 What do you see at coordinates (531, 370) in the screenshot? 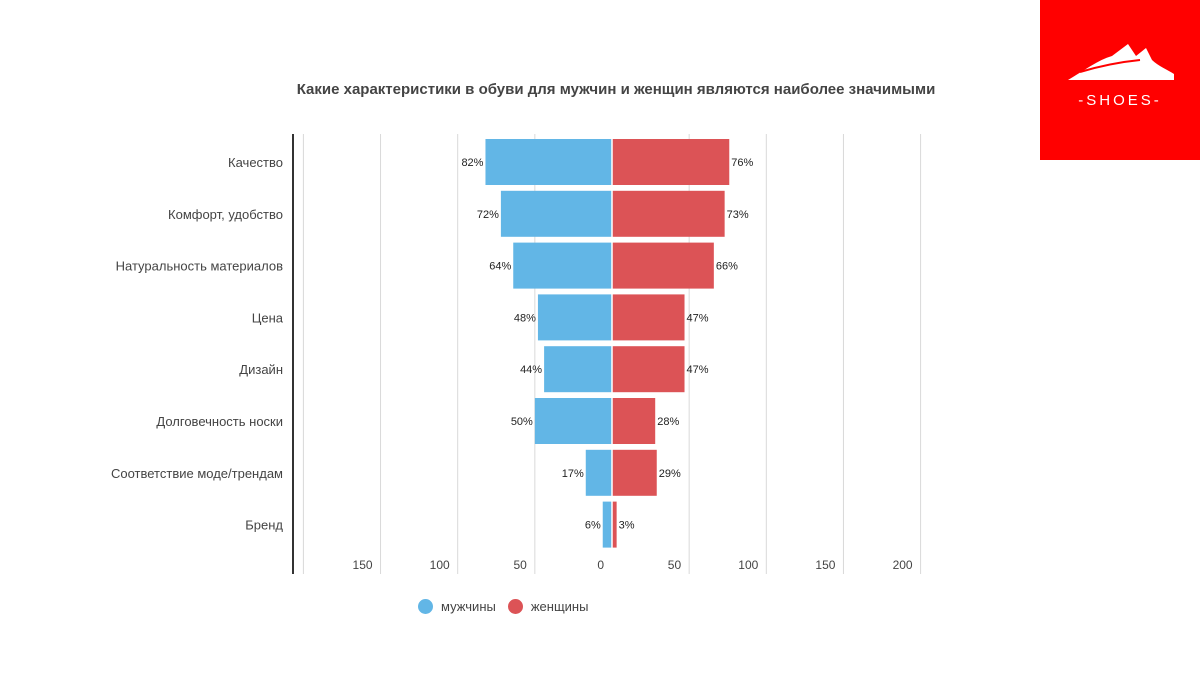
I see `data-label: 44%` at bounding box center [531, 370].